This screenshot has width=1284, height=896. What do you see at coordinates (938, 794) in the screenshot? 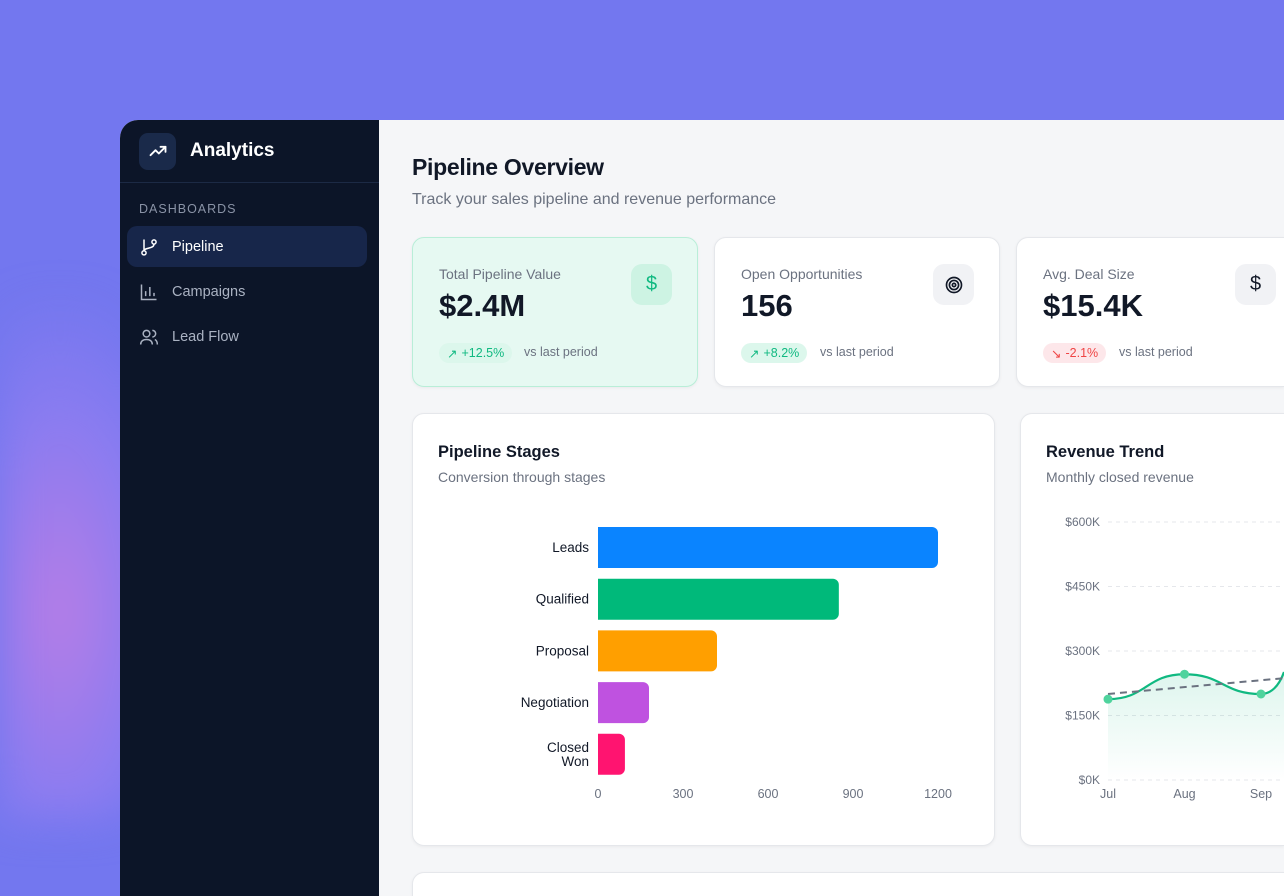
I see `x-tick-label: 1200` at bounding box center [938, 794].